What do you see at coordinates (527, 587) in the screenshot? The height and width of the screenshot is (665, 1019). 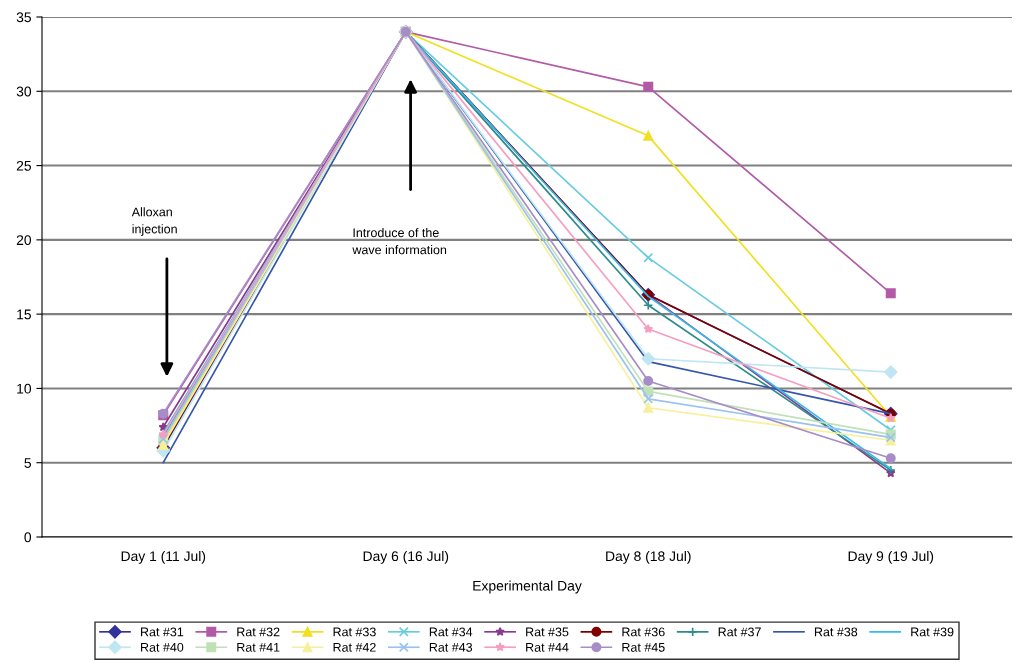 I see `x-axis-title: Experimental Day` at bounding box center [527, 587].